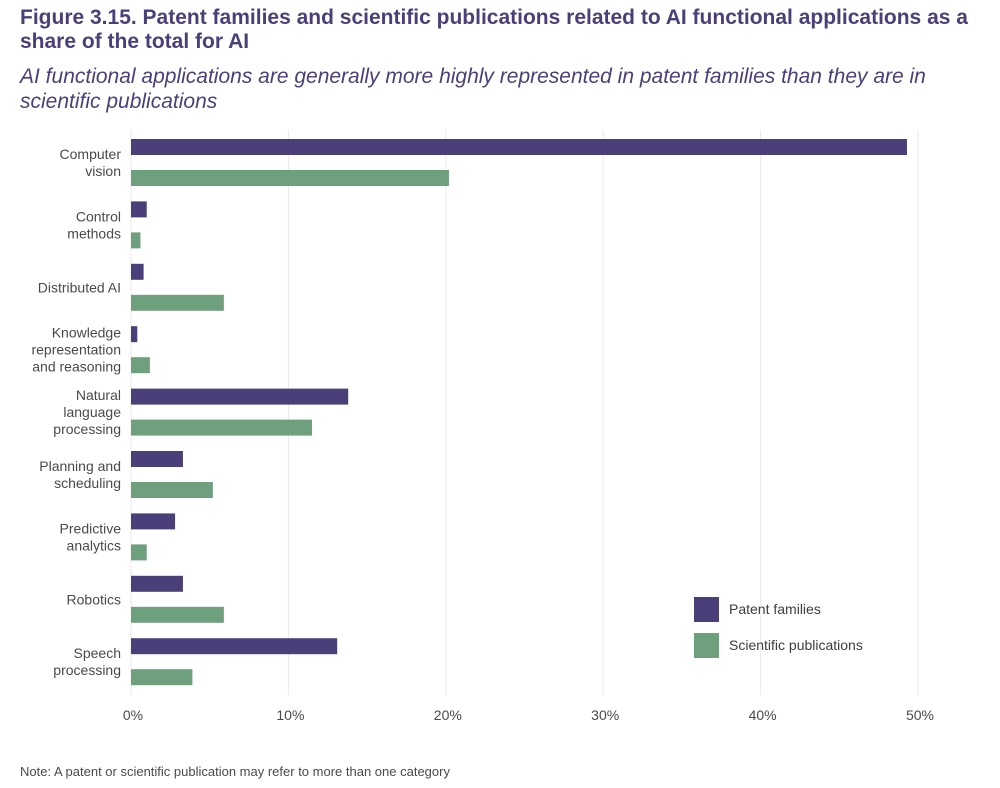 The width and height of the screenshot is (1000, 788). Describe the element at coordinates (157, 583) in the screenshot. I see `bar-patent-families-robotics` at that location.